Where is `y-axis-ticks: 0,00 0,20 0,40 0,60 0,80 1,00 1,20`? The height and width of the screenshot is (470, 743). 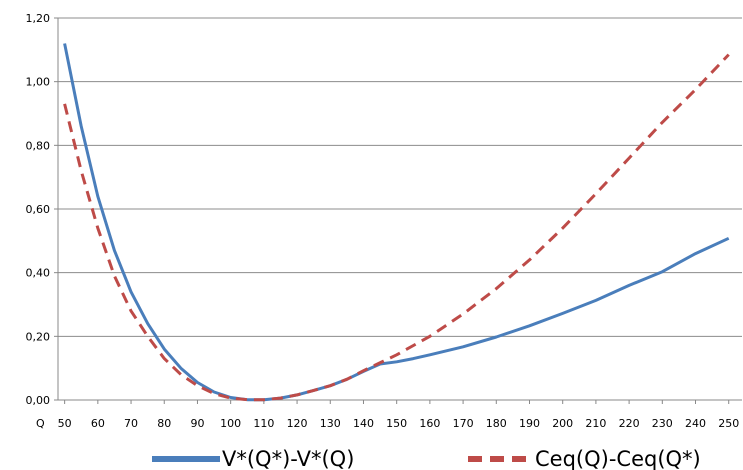 y-axis-ticks: 0,00 0,20 0,40 0,60 0,80 1,00 1,20 is located at coordinates (42, 209).